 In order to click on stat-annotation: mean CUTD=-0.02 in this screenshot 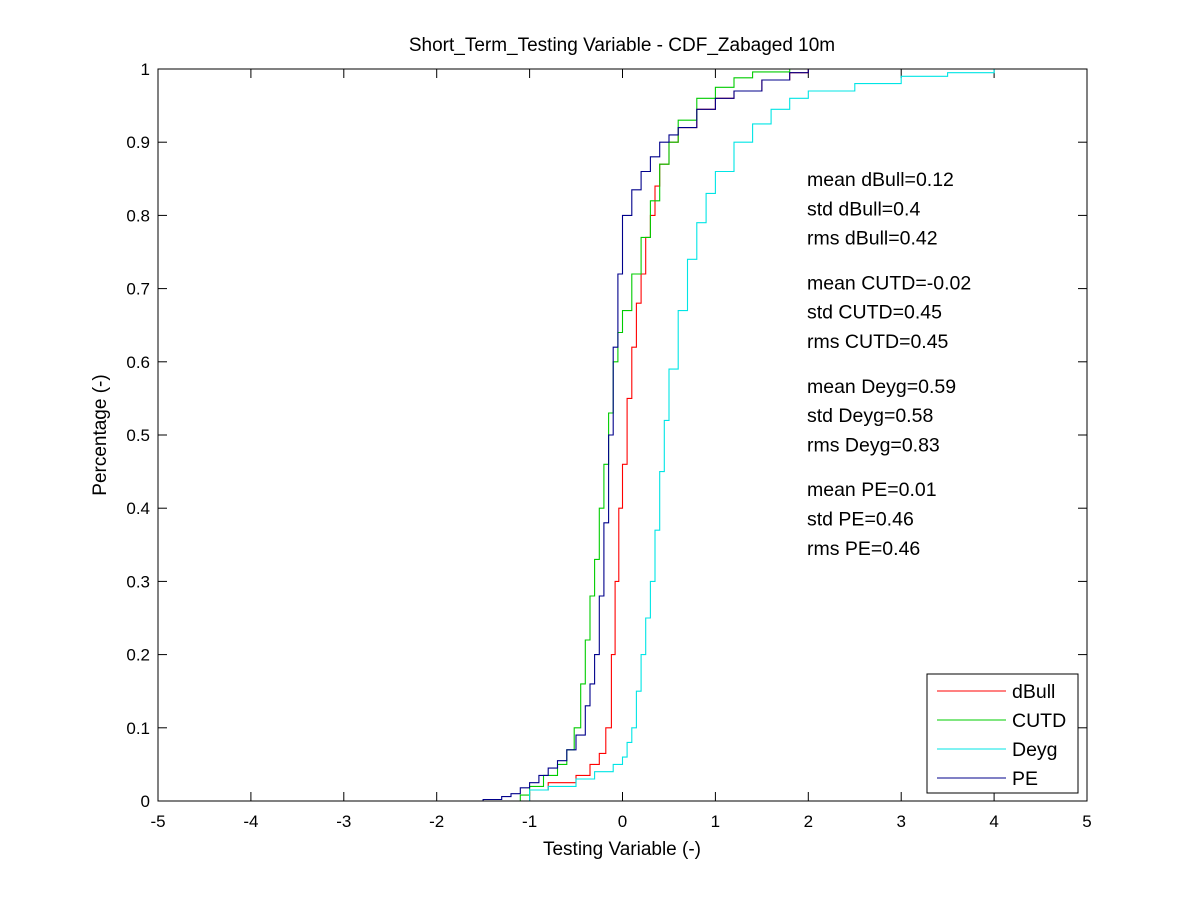, I will do `click(889, 283)`.